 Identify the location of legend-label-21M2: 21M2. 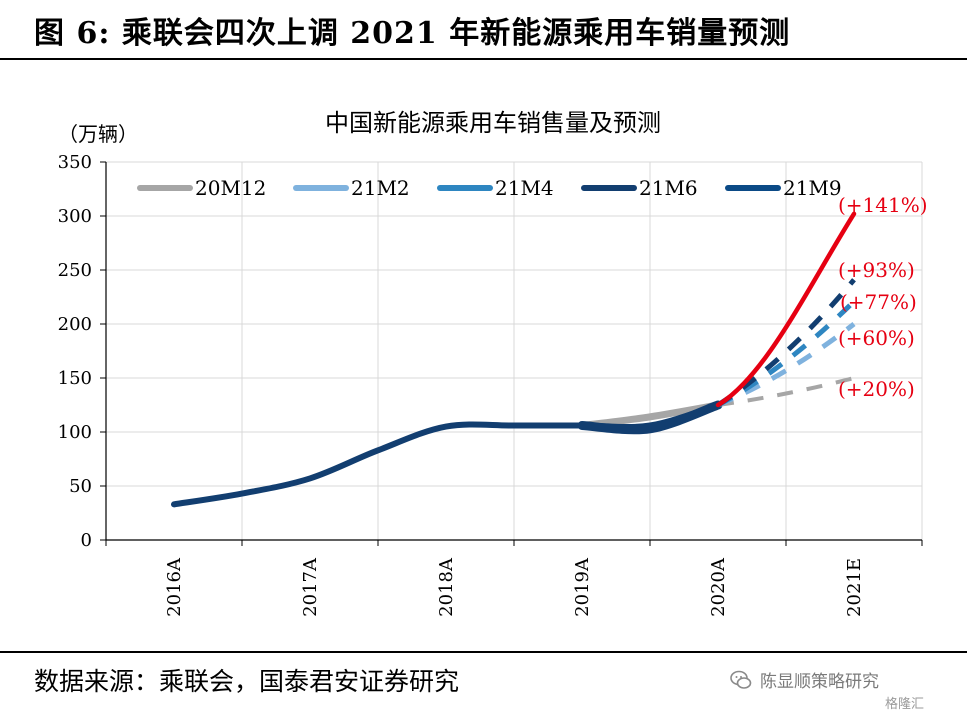
(380, 188).